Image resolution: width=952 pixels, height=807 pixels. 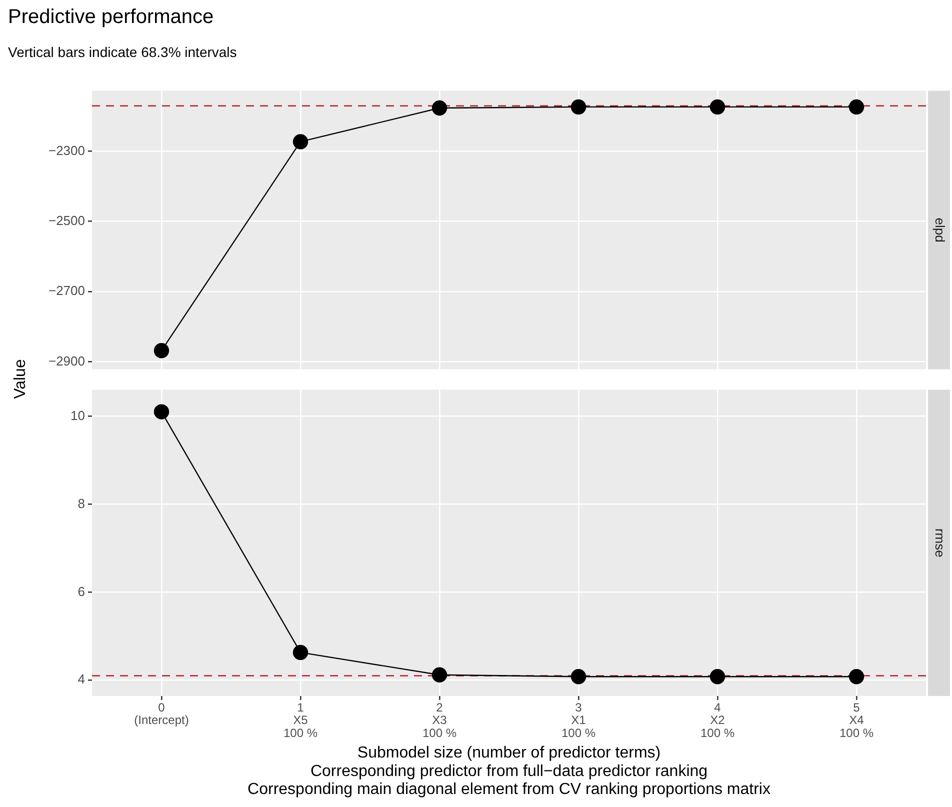 I want to click on x-tick-label: 0 (Intercept), so click(x=161, y=714).